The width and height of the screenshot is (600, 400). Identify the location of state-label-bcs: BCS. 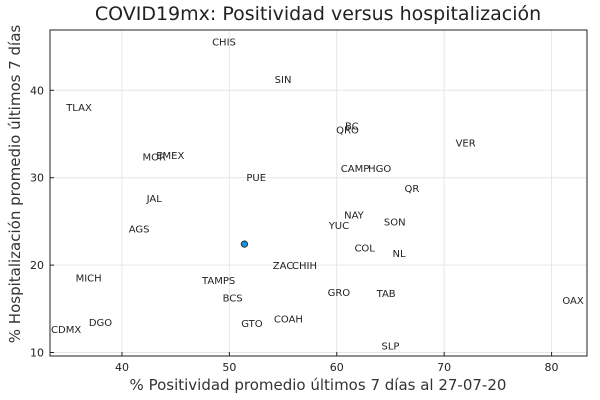
(233, 298).